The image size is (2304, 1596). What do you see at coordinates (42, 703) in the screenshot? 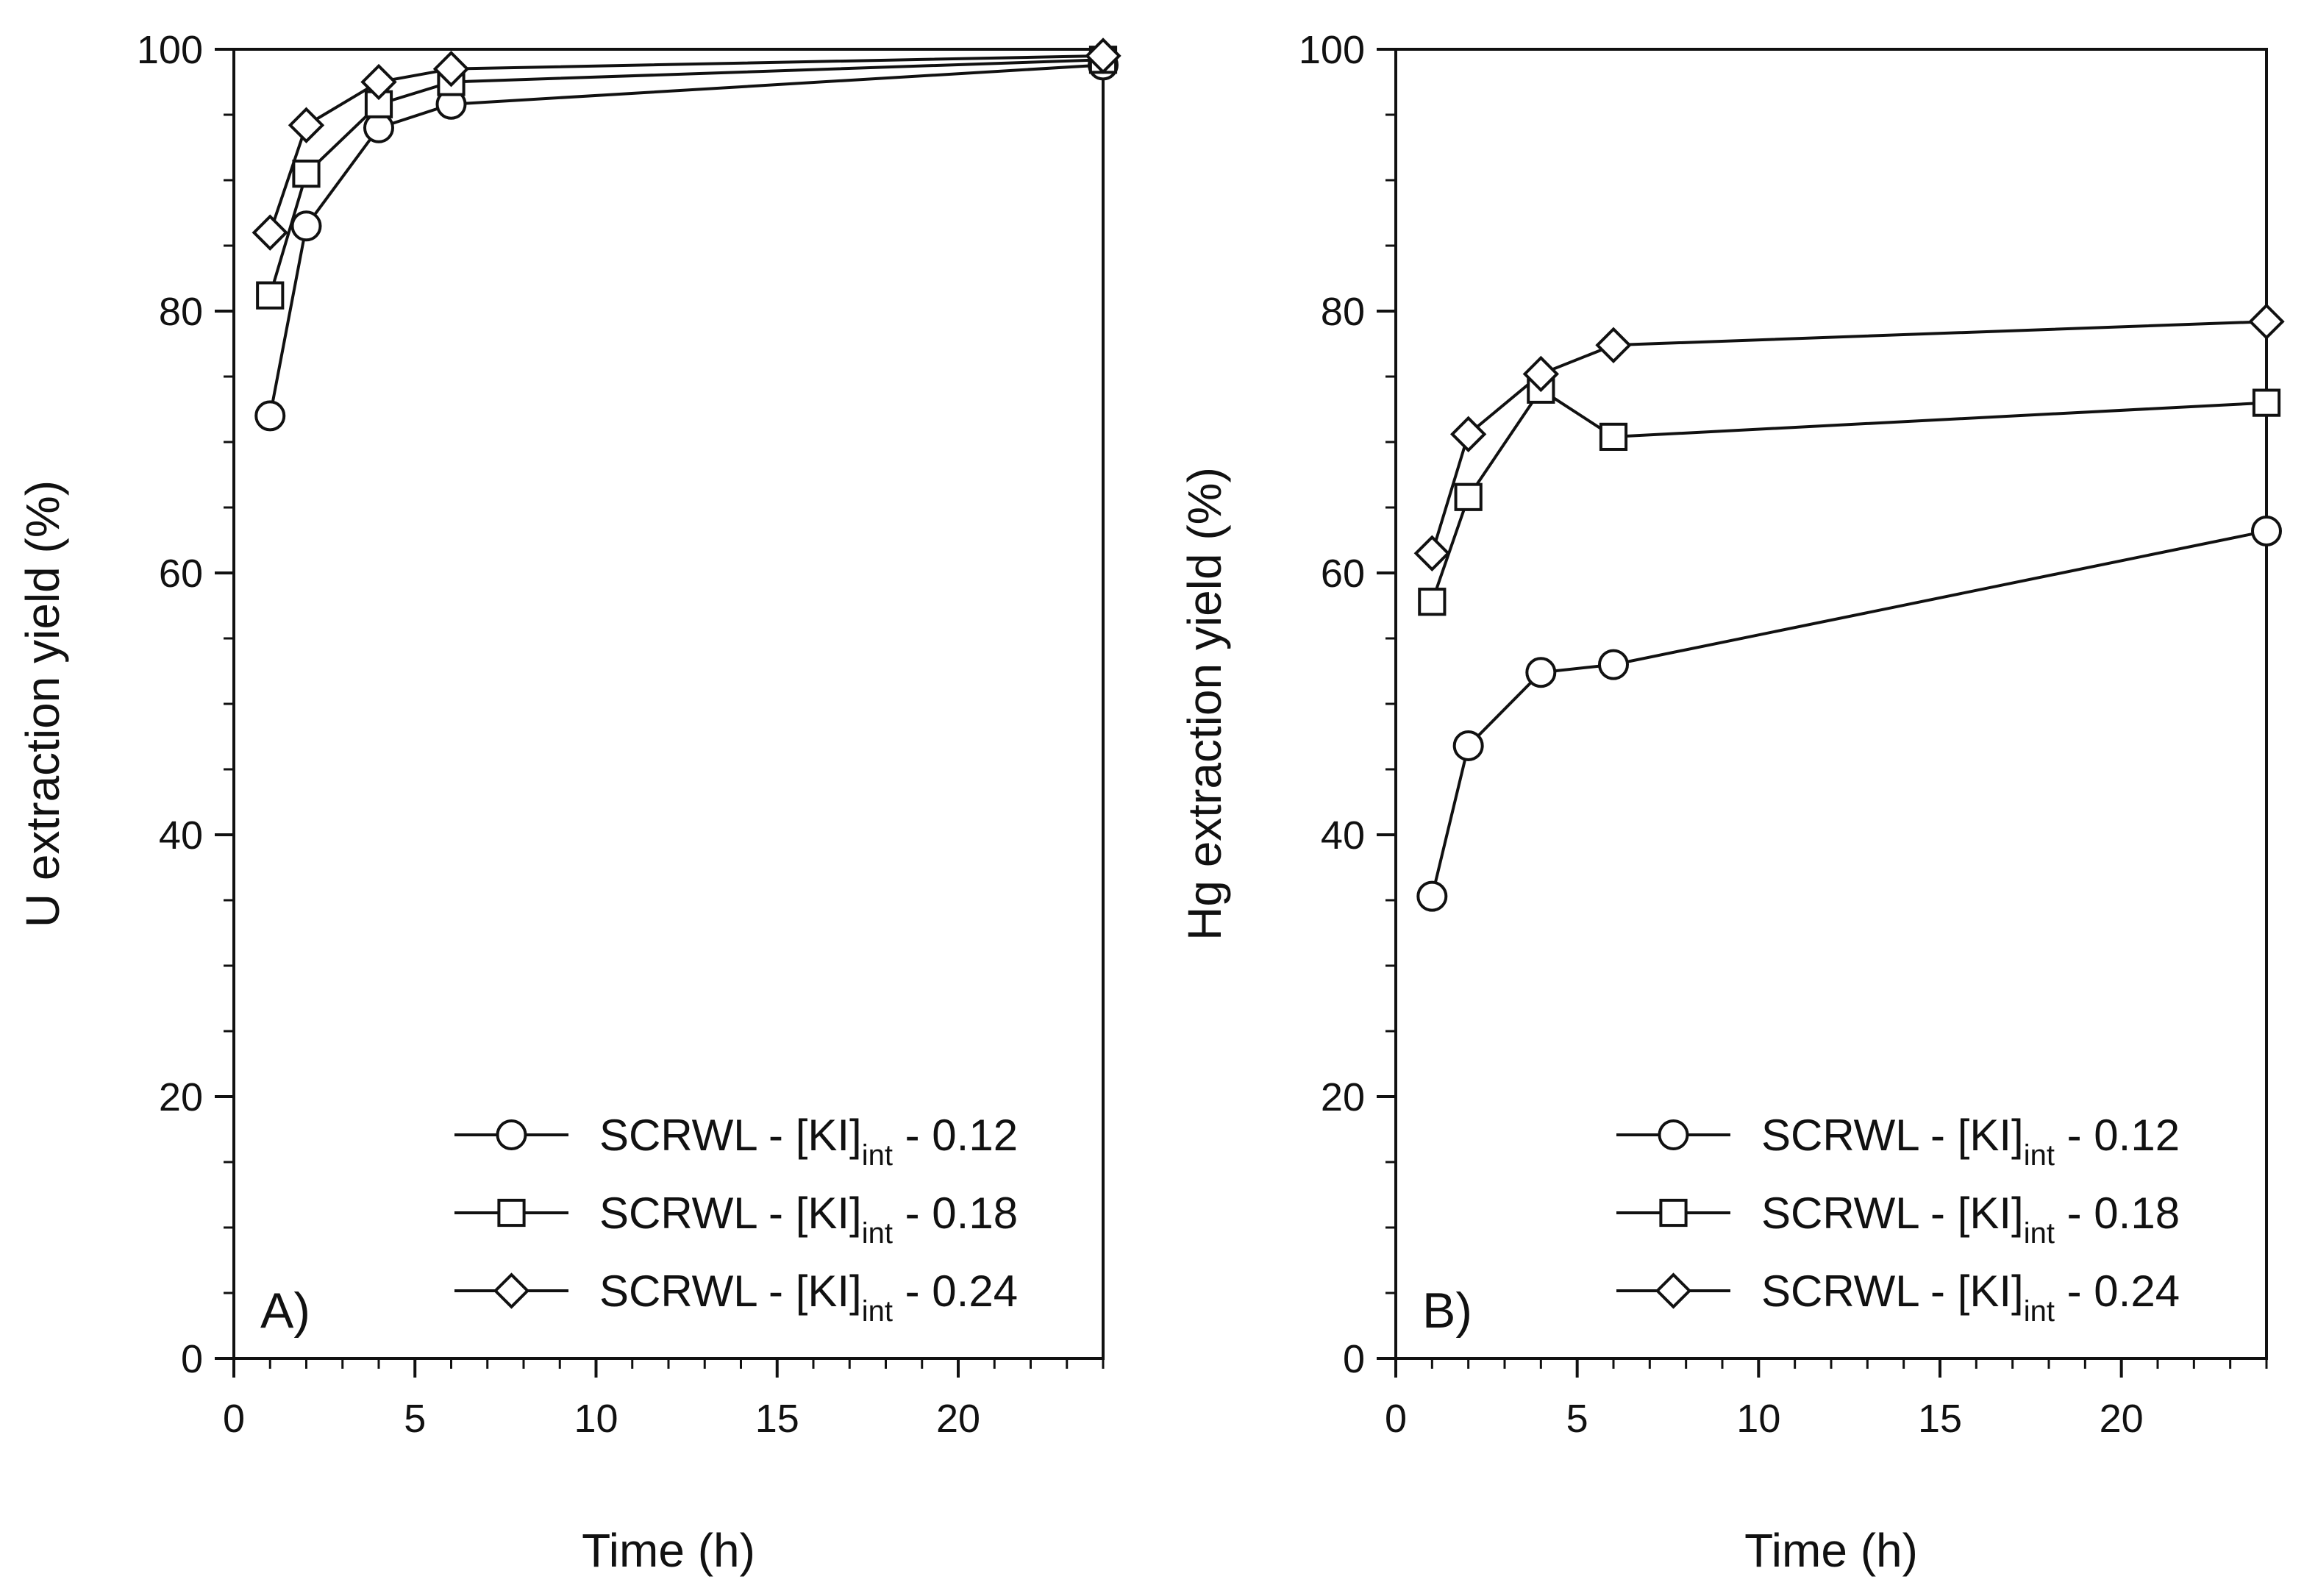
I see `y-axis-title: U extraction yield (%)` at bounding box center [42, 703].